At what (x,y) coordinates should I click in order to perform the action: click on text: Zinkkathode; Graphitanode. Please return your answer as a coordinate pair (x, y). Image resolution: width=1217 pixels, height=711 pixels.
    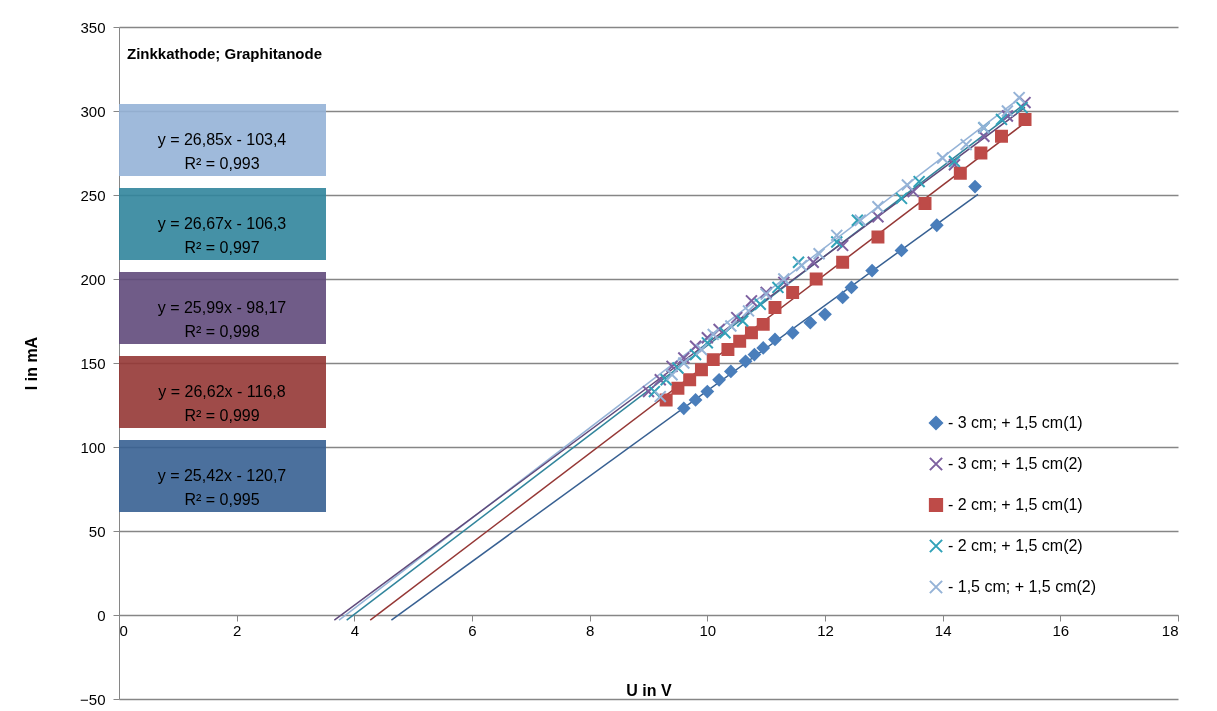
    Looking at the image, I should click on (225, 53).